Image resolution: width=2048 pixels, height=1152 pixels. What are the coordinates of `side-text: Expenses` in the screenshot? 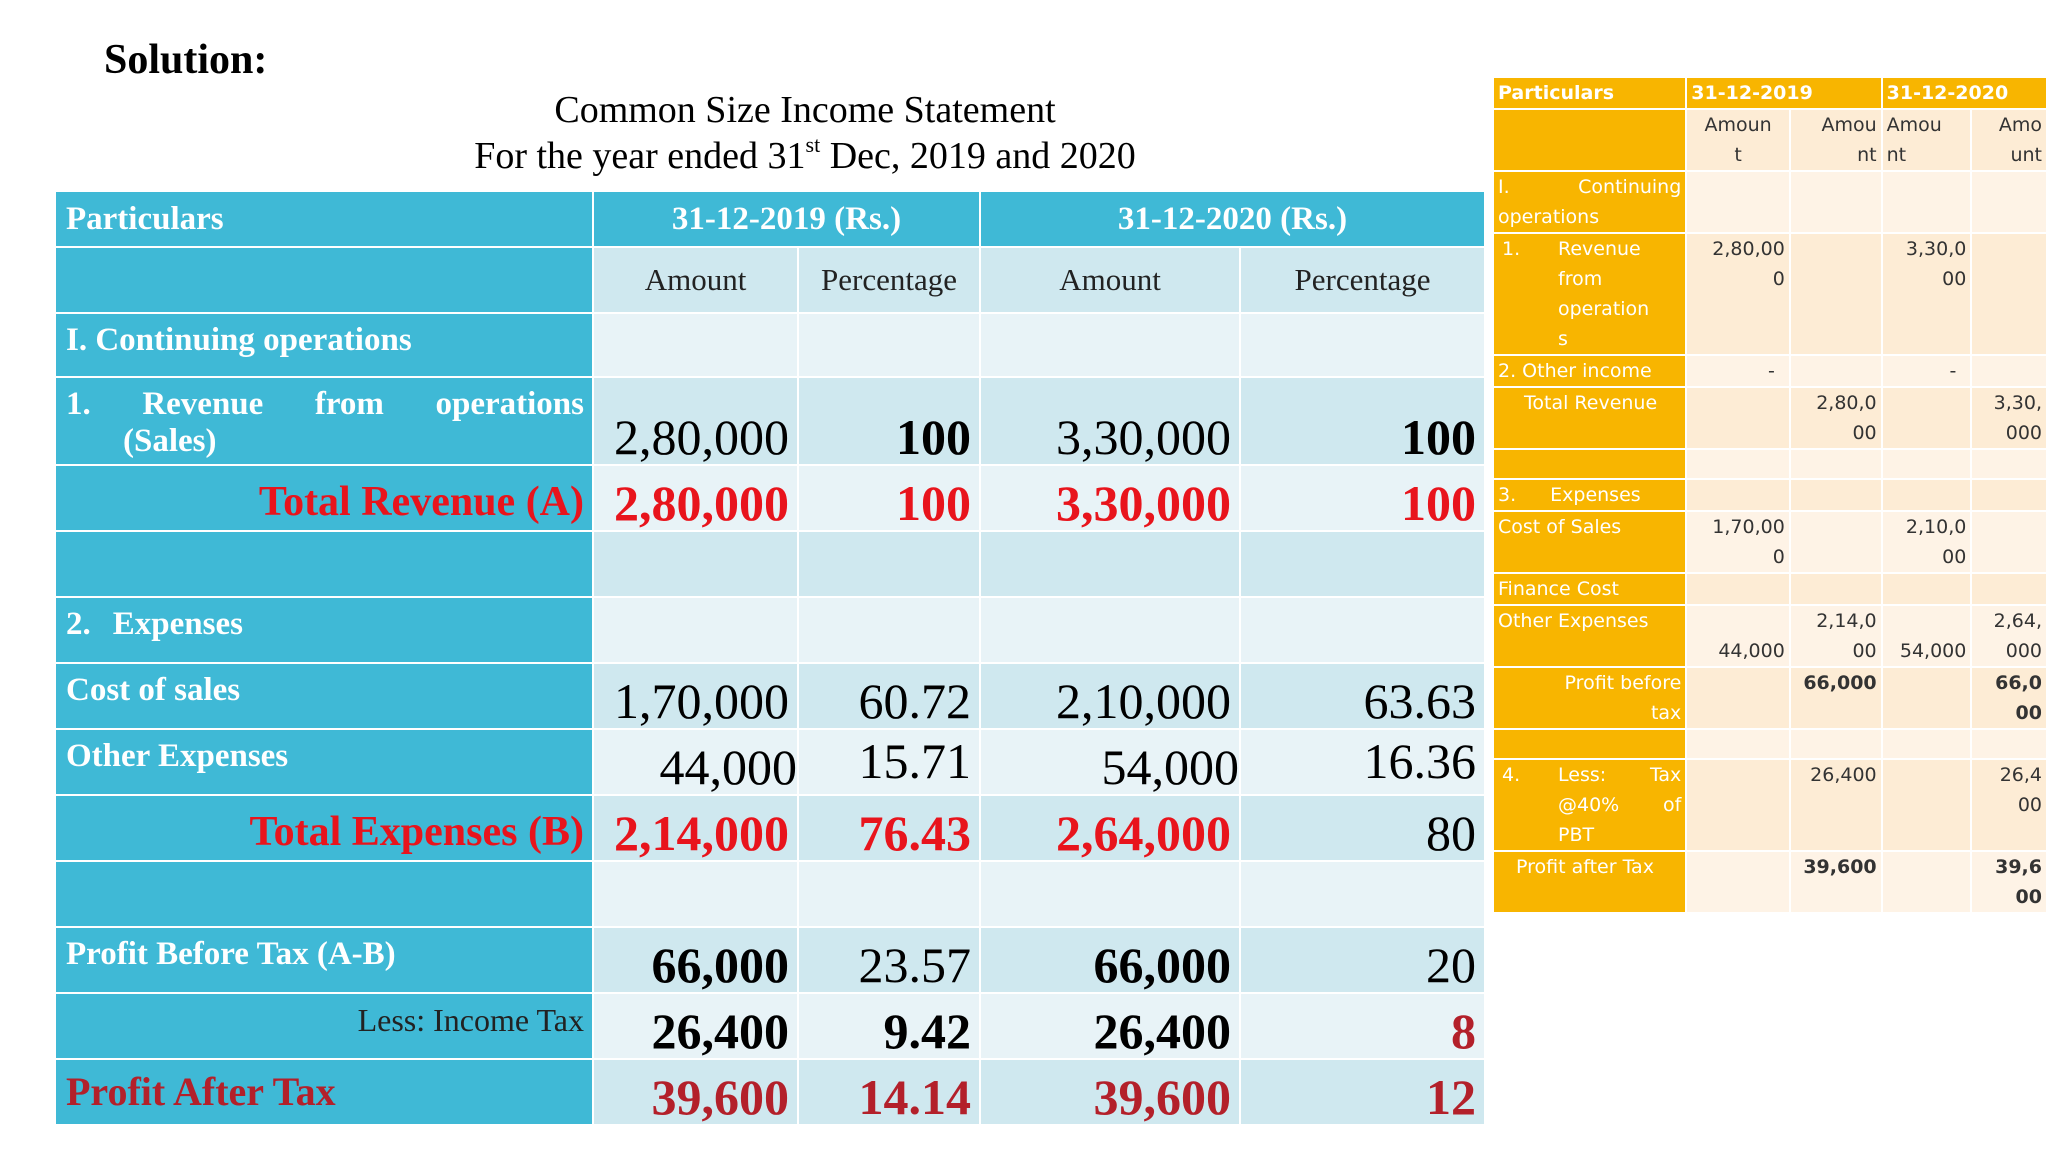 It's located at (1595, 495).